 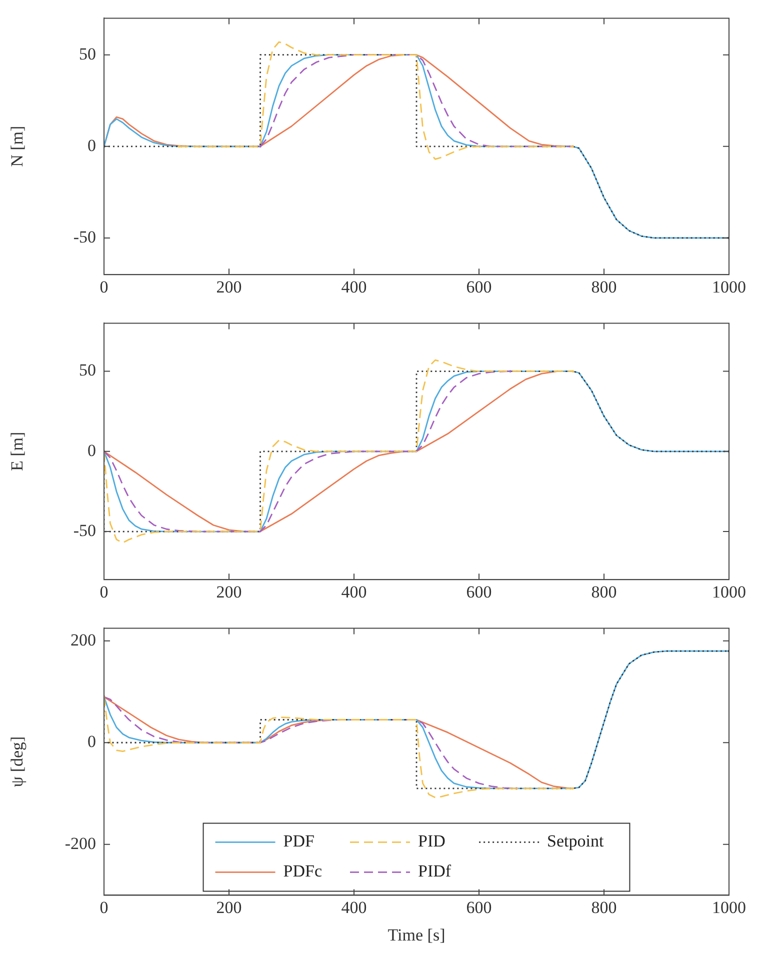 I want to click on legend-label: Setpoint, so click(x=575, y=841).